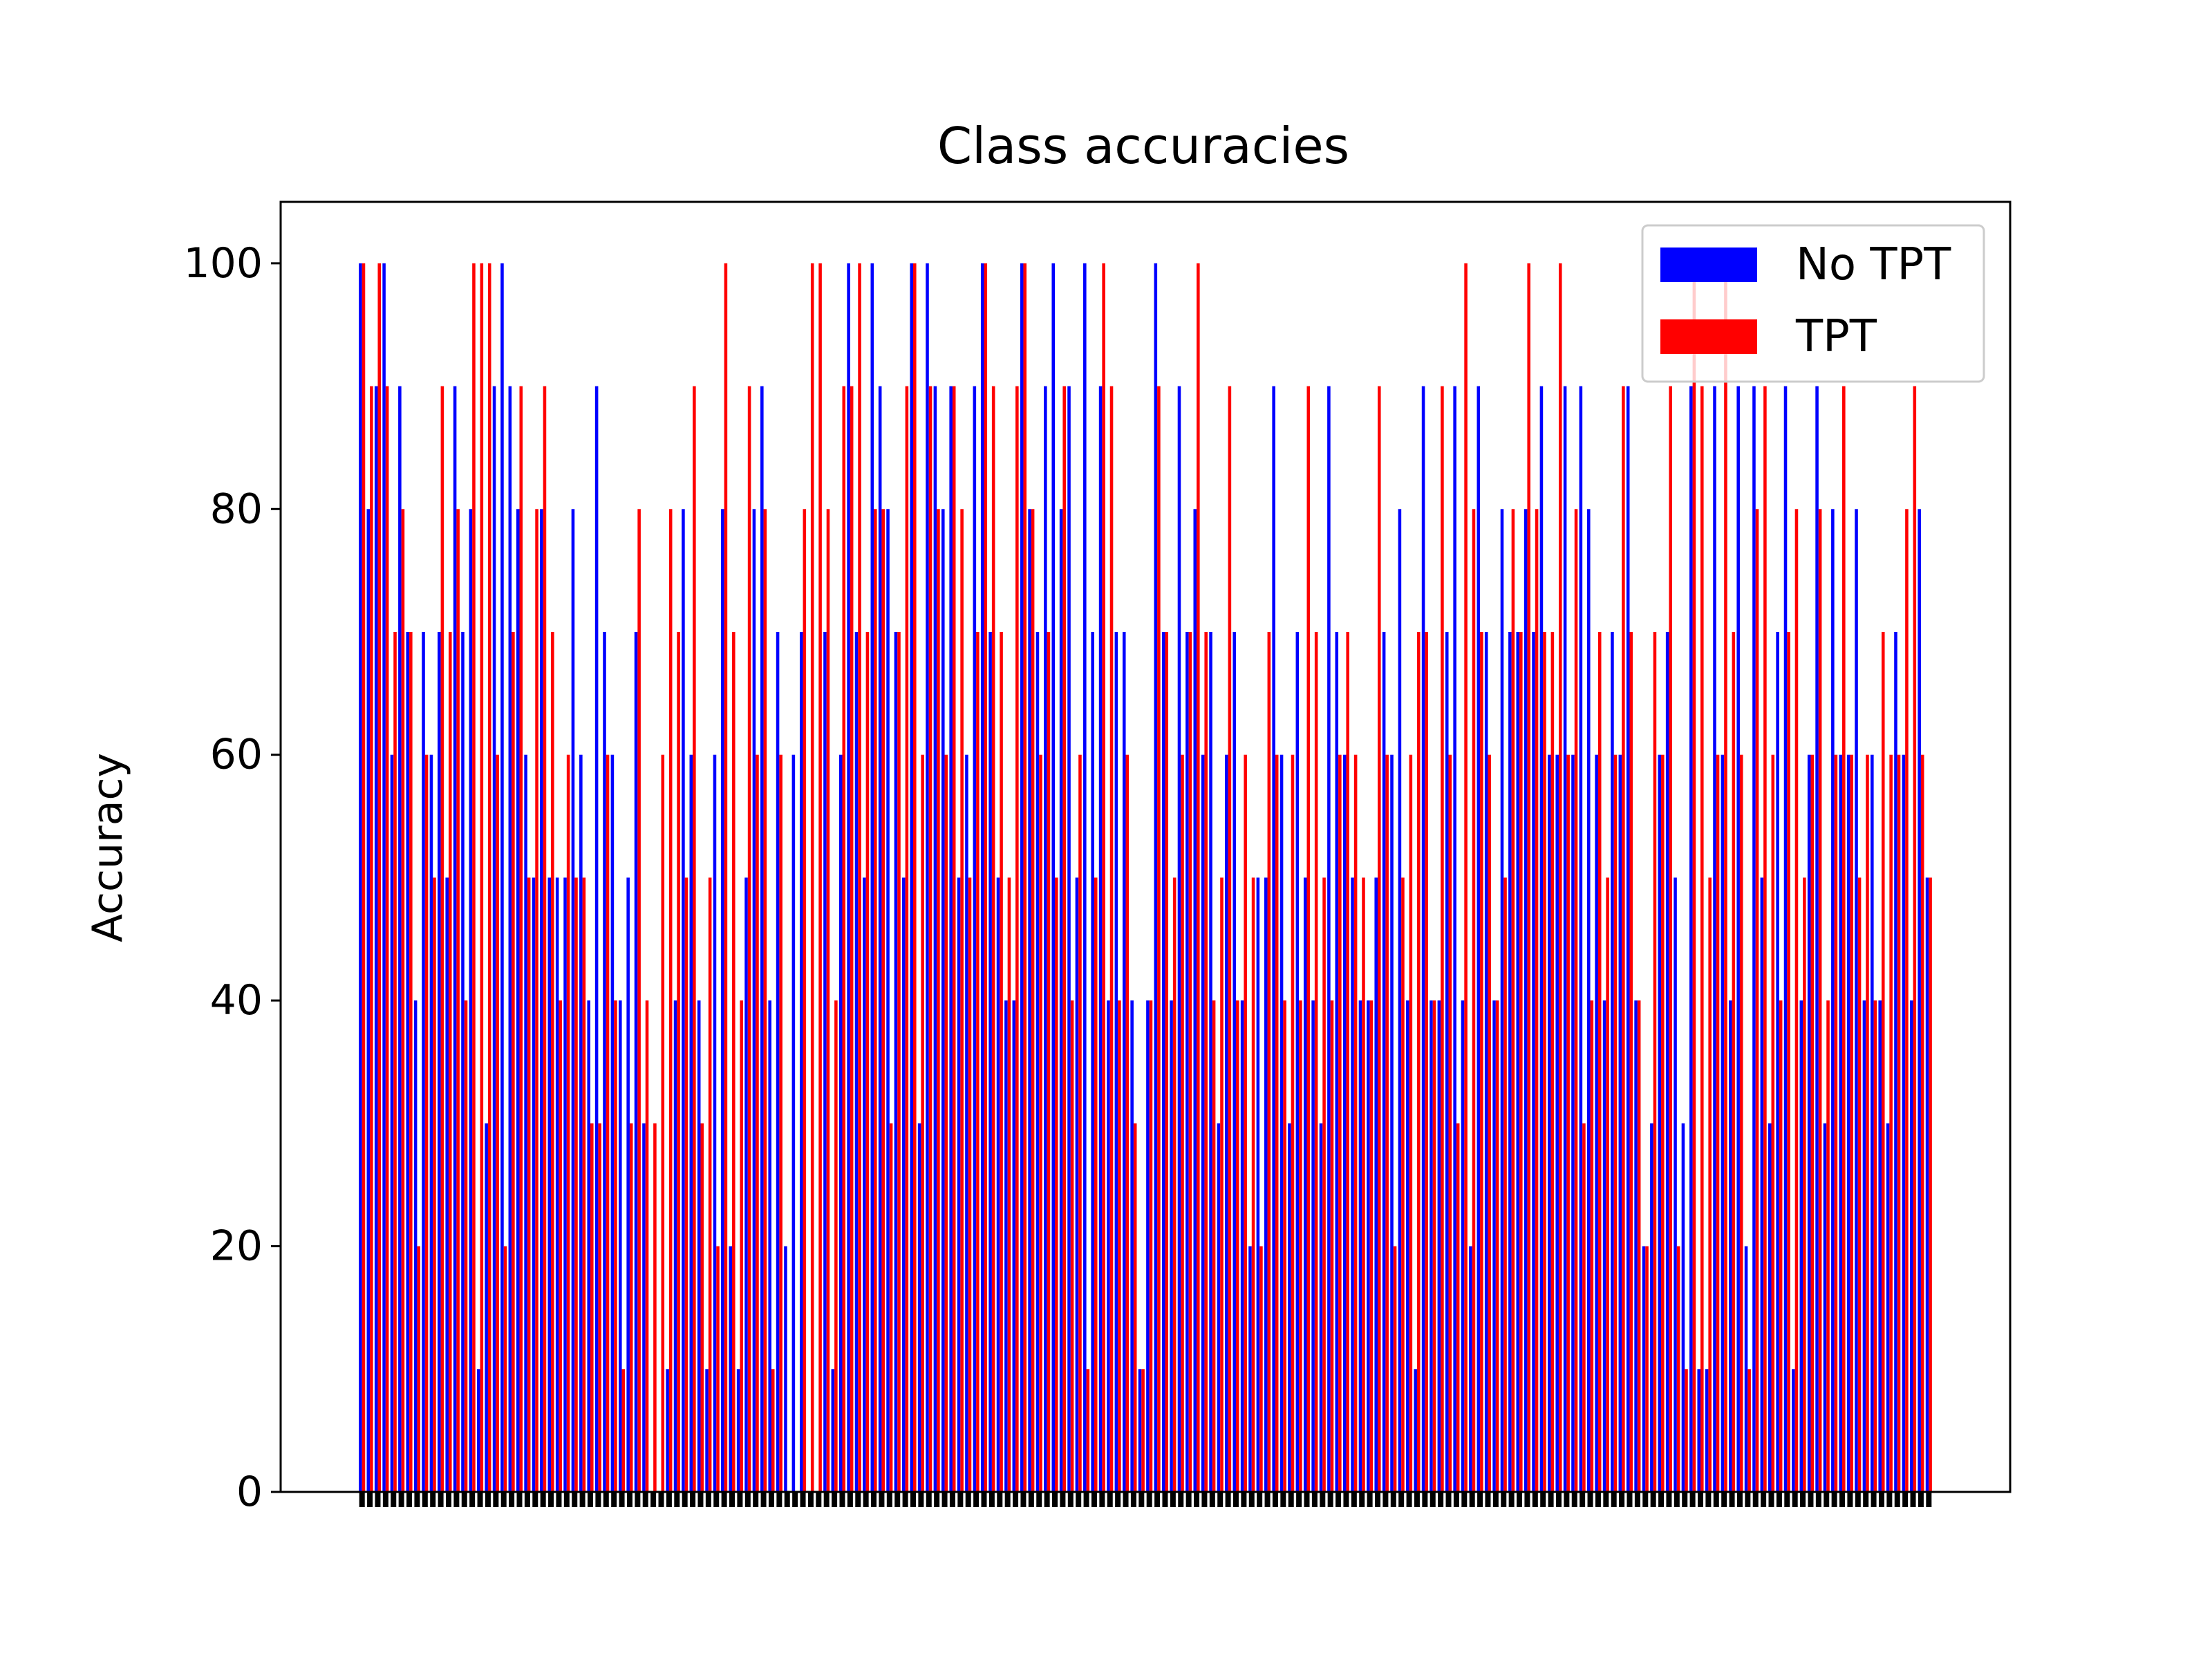 Image resolution: width=2212 pixels, height=1662 pixels. Describe the element at coordinates (1836, 337) in the screenshot. I see `legend-label-tpt: TPT` at that location.